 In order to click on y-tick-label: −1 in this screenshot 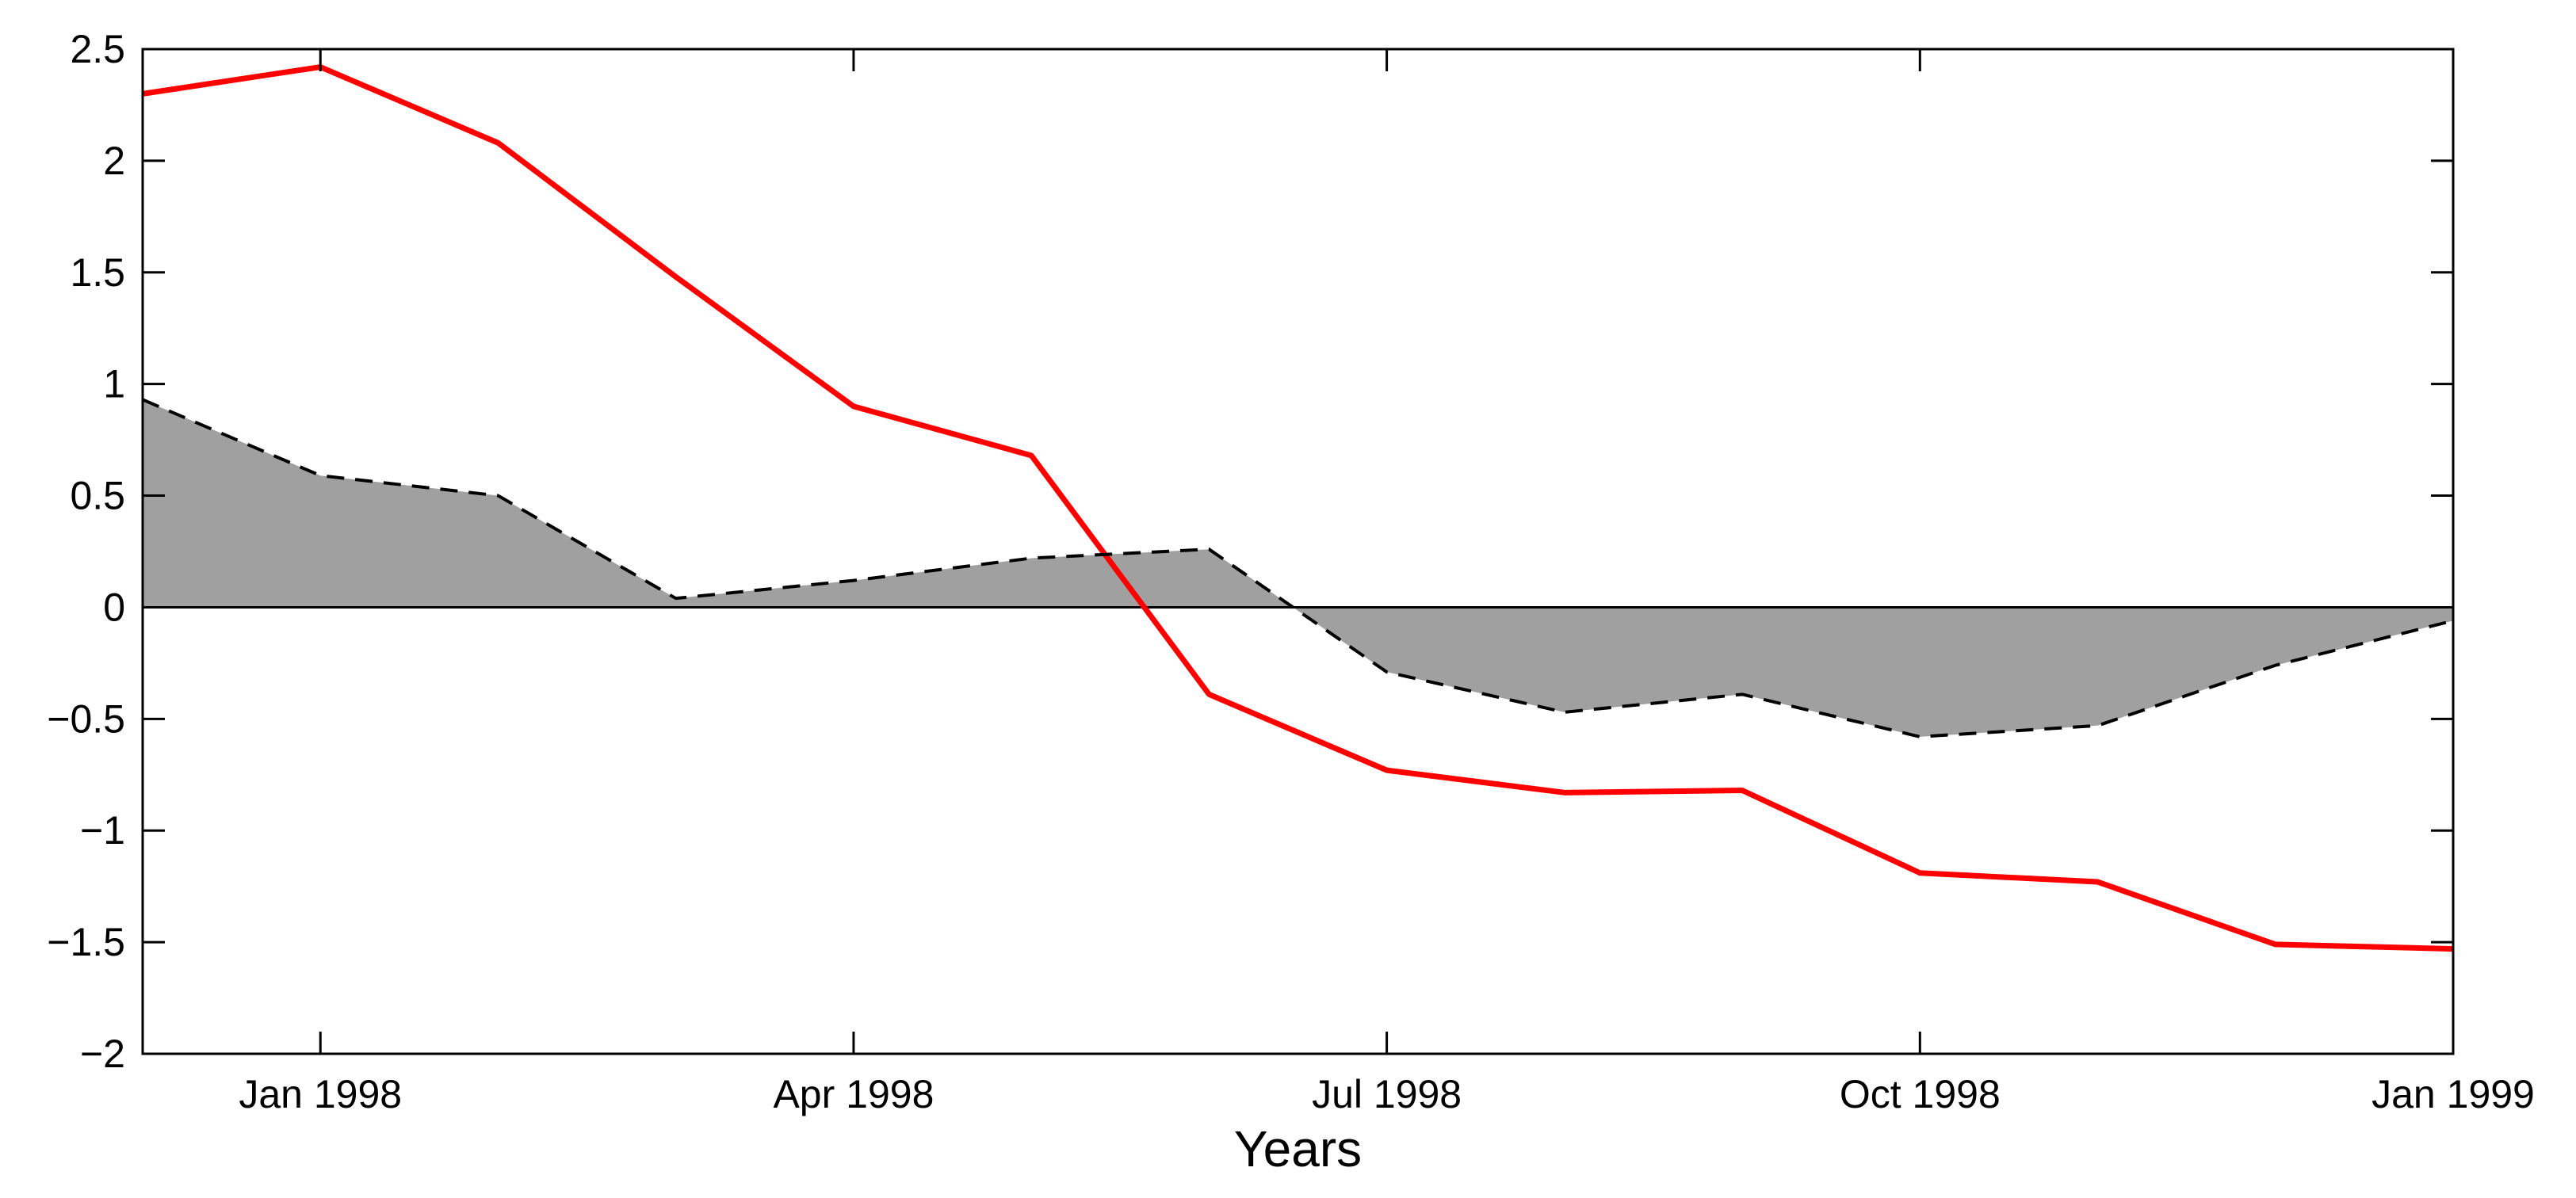, I will do `click(103, 830)`.